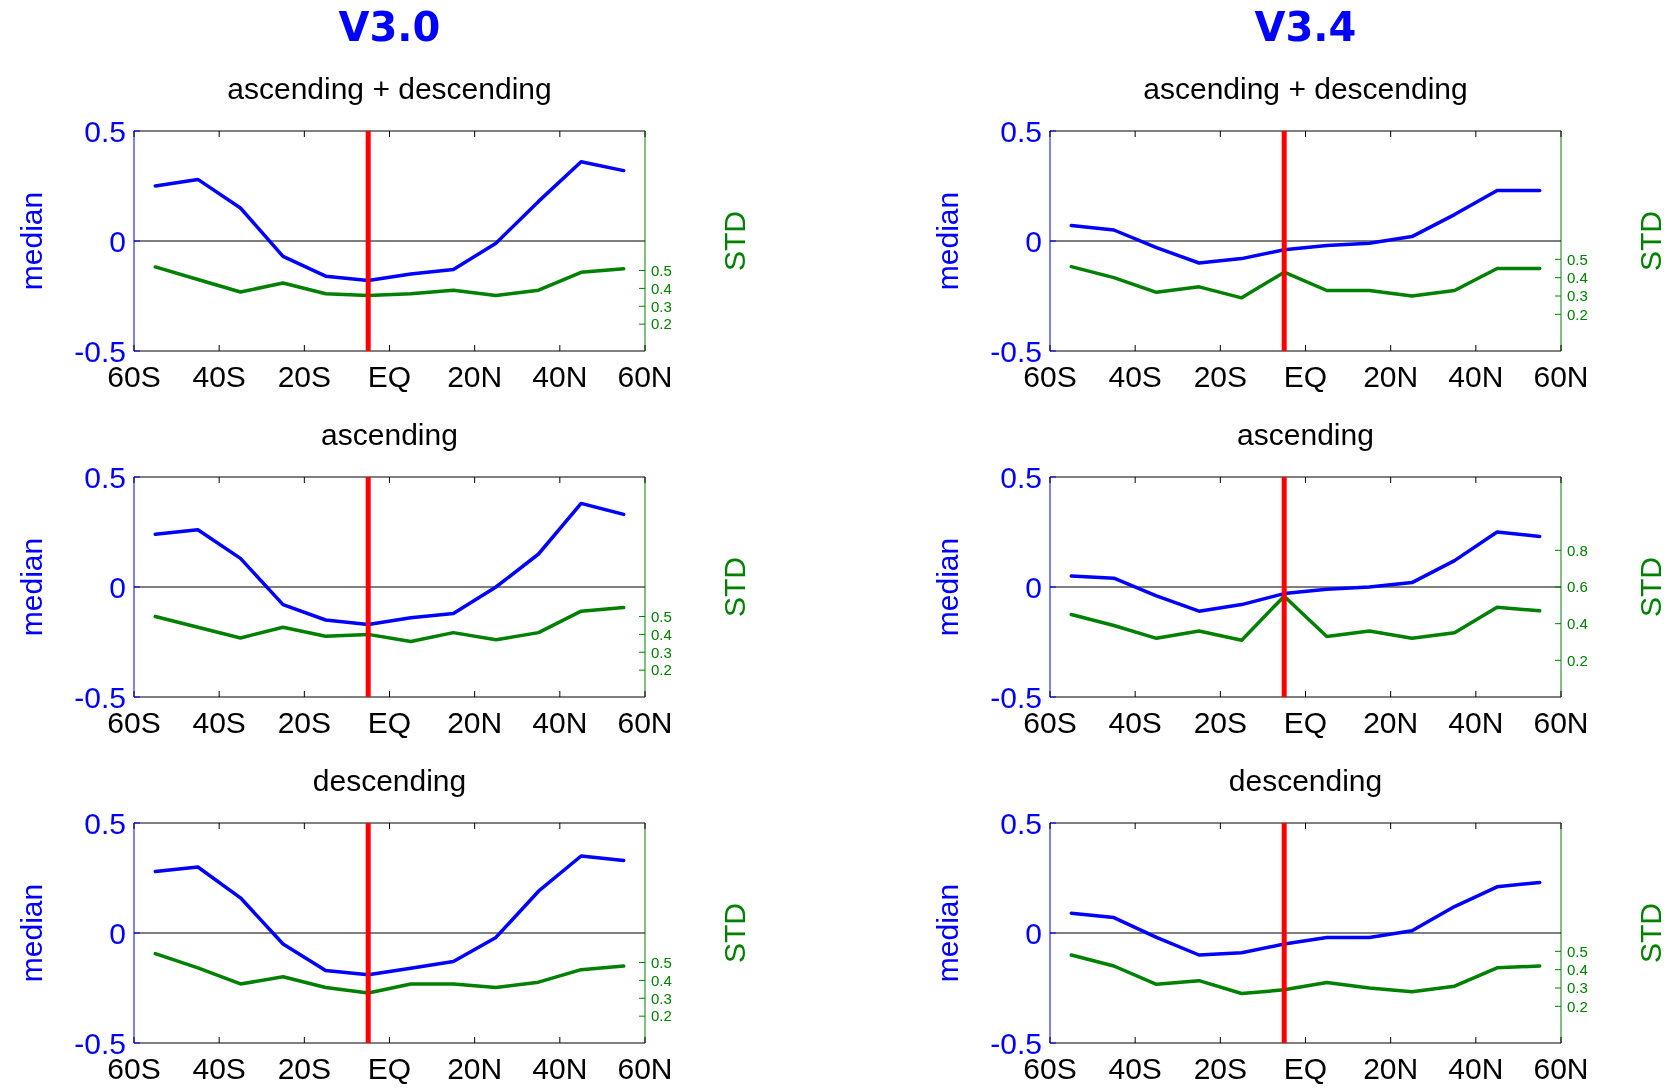 The width and height of the screenshot is (1677, 1088). Describe the element at coordinates (1577, 587) in the screenshot. I see `y2-tick-label: 0.6` at that location.